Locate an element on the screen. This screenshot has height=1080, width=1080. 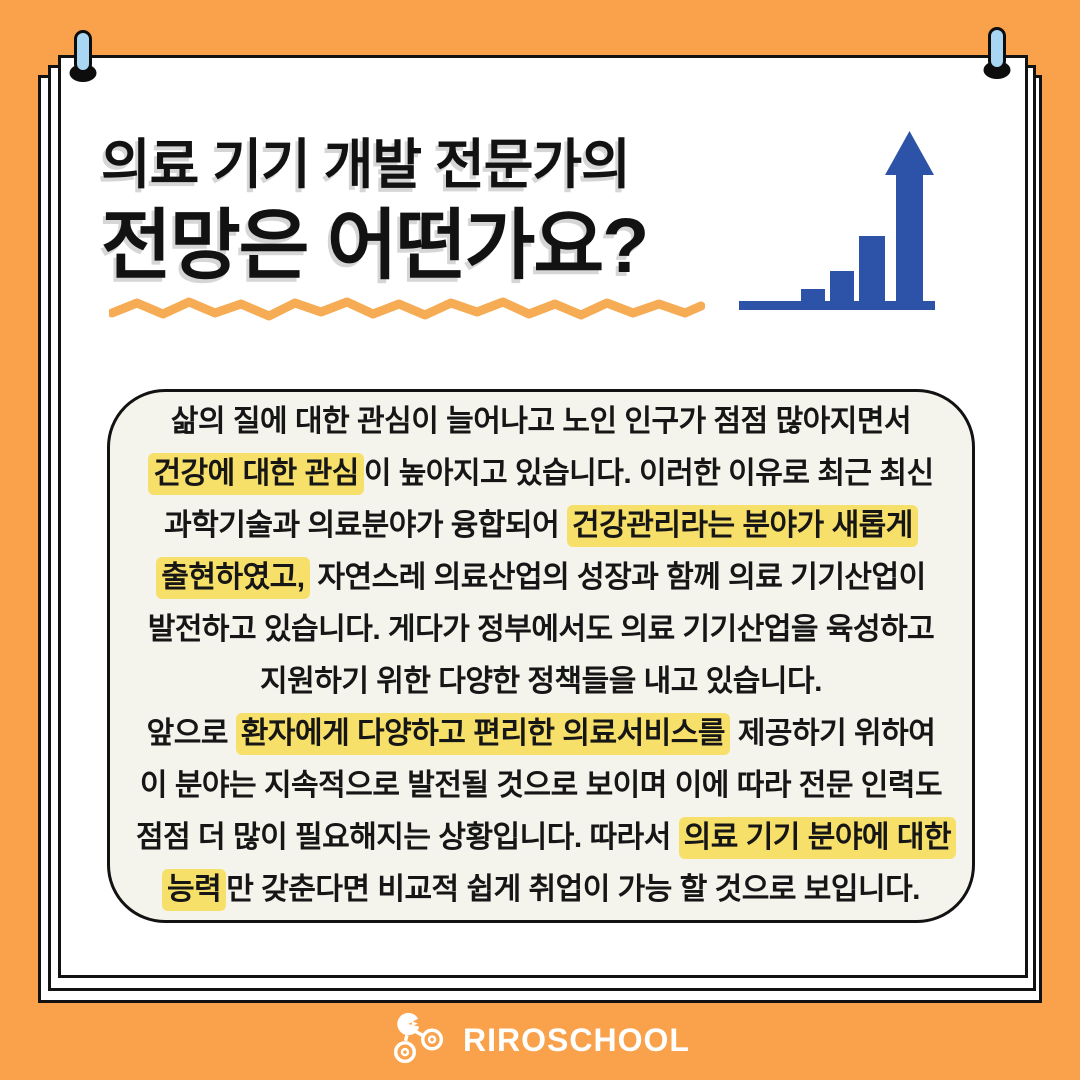
footer-brand: RIROSCHOOL is located at coordinates (540, 1040).